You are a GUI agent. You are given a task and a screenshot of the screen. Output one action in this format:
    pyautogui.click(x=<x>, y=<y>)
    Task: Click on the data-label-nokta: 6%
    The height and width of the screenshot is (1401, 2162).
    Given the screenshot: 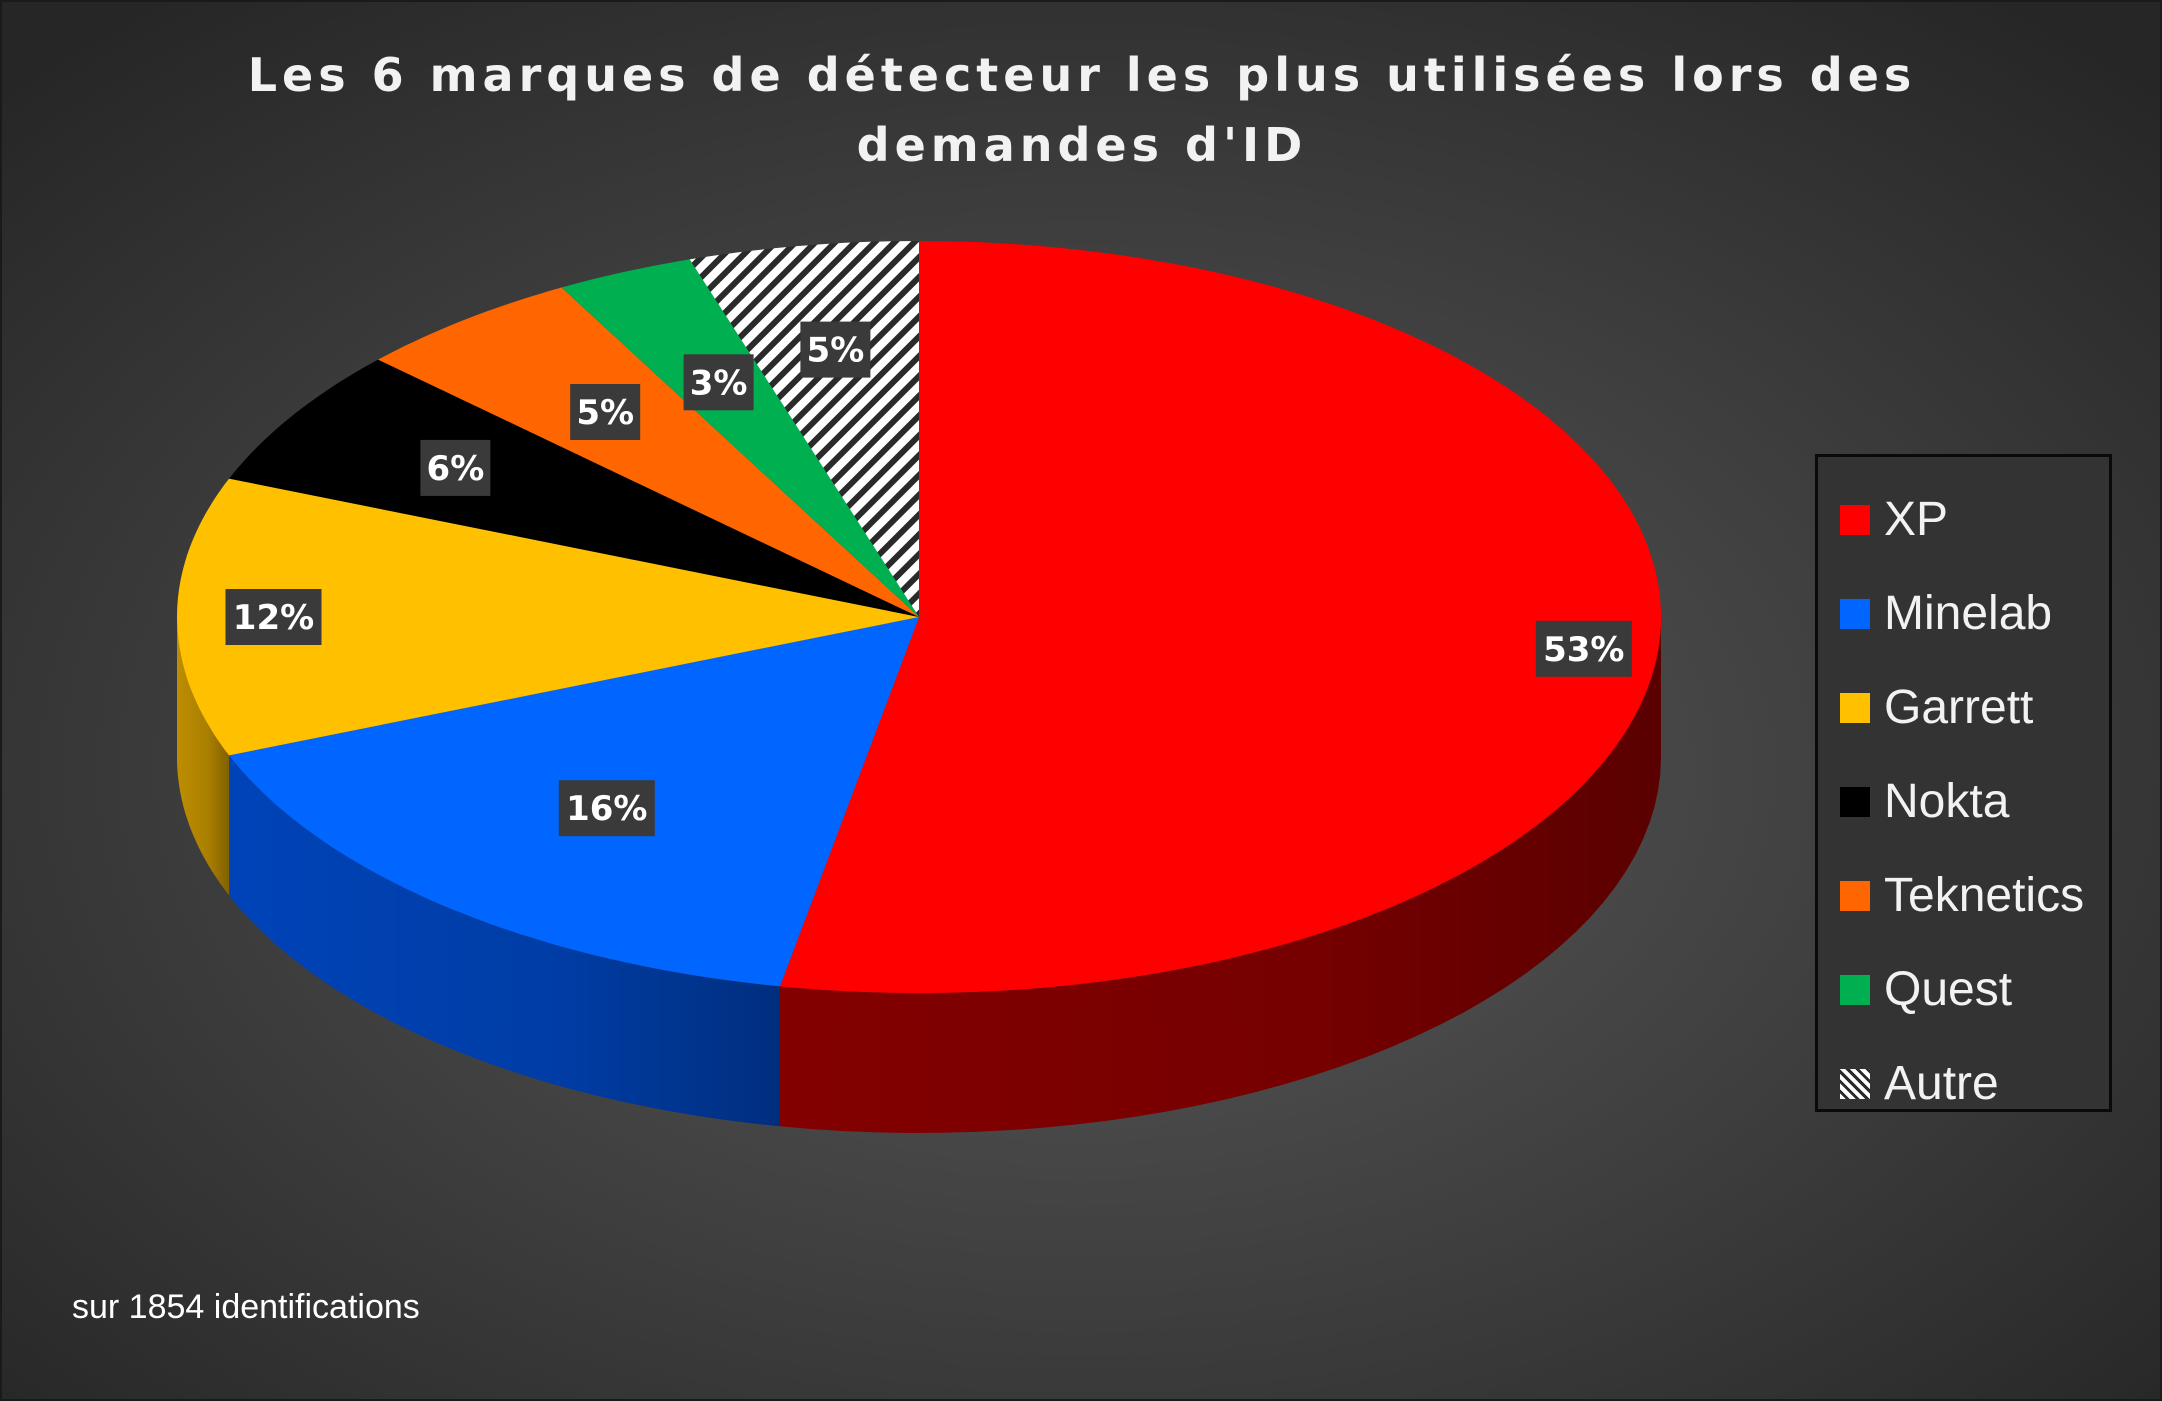 What is the action you would take?
    pyautogui.click(x=455, y=467)
    